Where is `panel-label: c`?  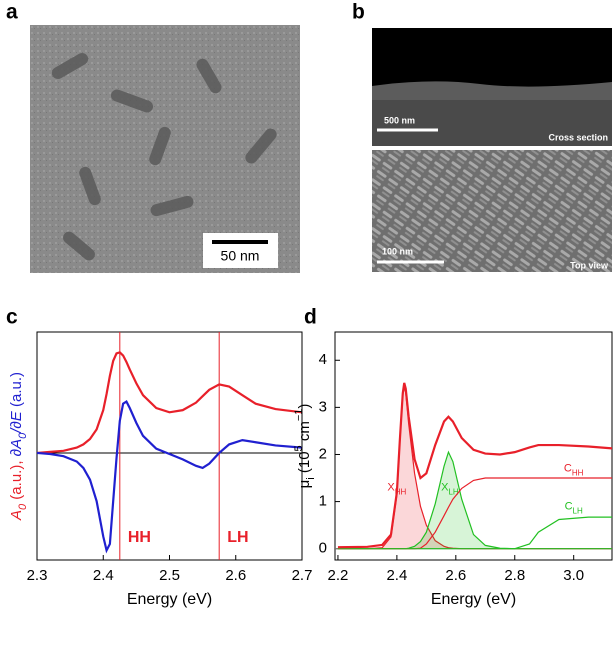
panel-label: c is located at coordinates (12, 317).